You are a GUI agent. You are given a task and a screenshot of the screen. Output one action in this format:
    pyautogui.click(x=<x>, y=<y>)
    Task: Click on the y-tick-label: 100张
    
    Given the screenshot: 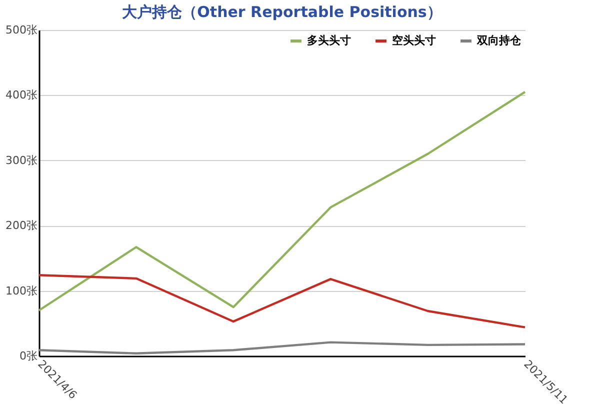 What is the action you would take?
    pyautogui.click(x=22, y=291)
    